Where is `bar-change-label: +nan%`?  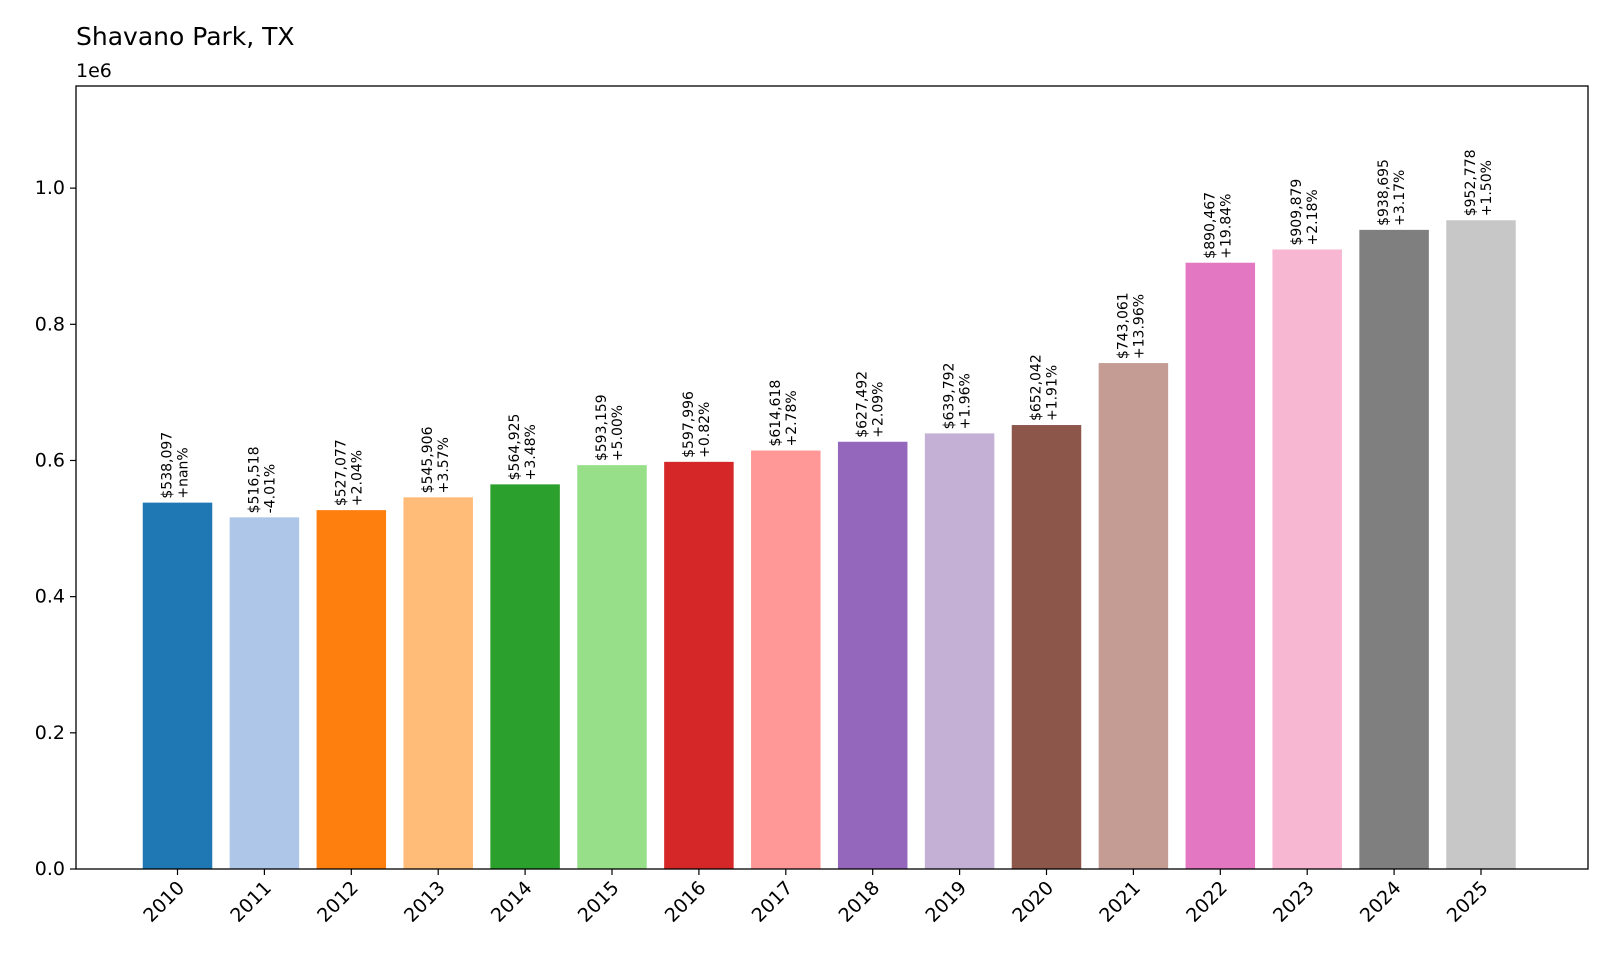 bar-change-label: +nan% is located at coordinates (184, 472).